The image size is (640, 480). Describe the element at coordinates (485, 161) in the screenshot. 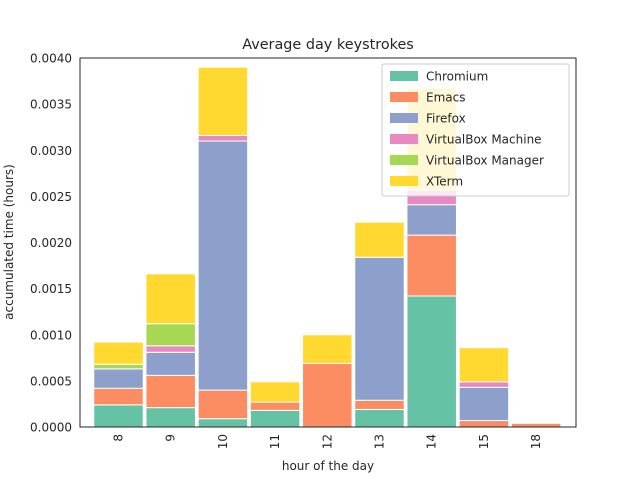

I see `legend-label: VirtualBox Manager` at that location.